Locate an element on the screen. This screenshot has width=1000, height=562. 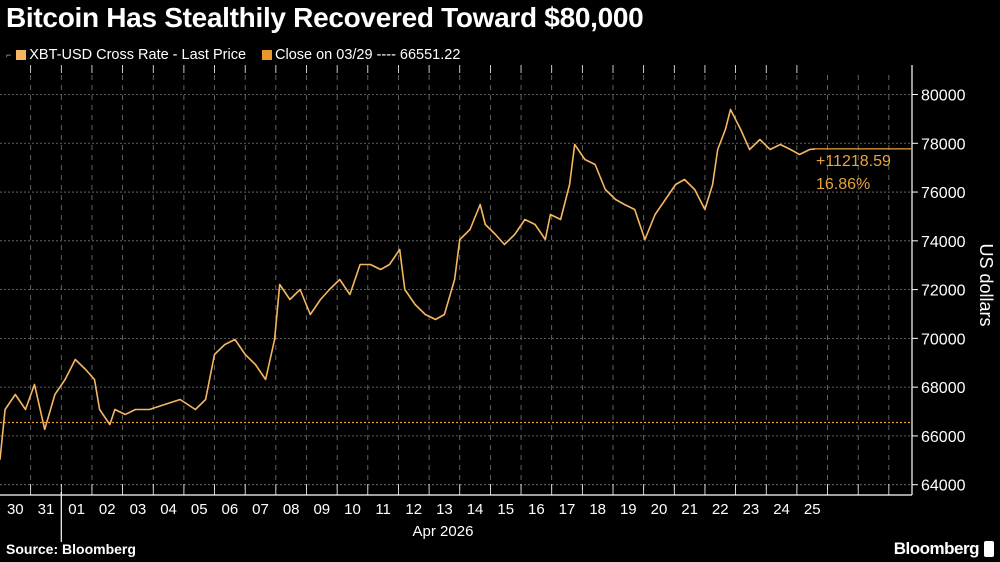
y-tick-label: 72000 is located at coordinates (943, 291).